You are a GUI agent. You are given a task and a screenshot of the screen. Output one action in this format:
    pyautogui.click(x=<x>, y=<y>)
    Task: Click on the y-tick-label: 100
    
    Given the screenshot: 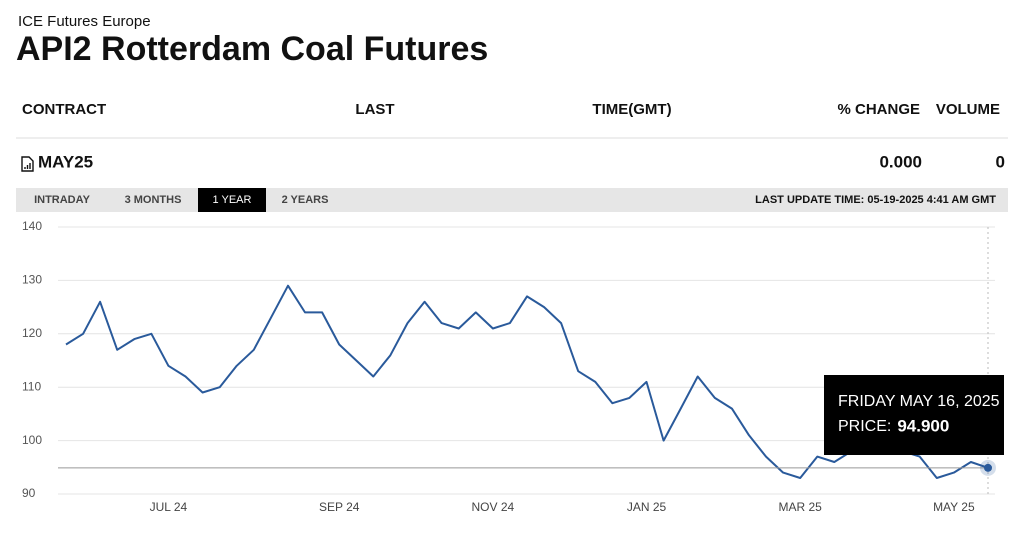 What is the action you would take?
    pyautogui.click(x=32, y=440)
    